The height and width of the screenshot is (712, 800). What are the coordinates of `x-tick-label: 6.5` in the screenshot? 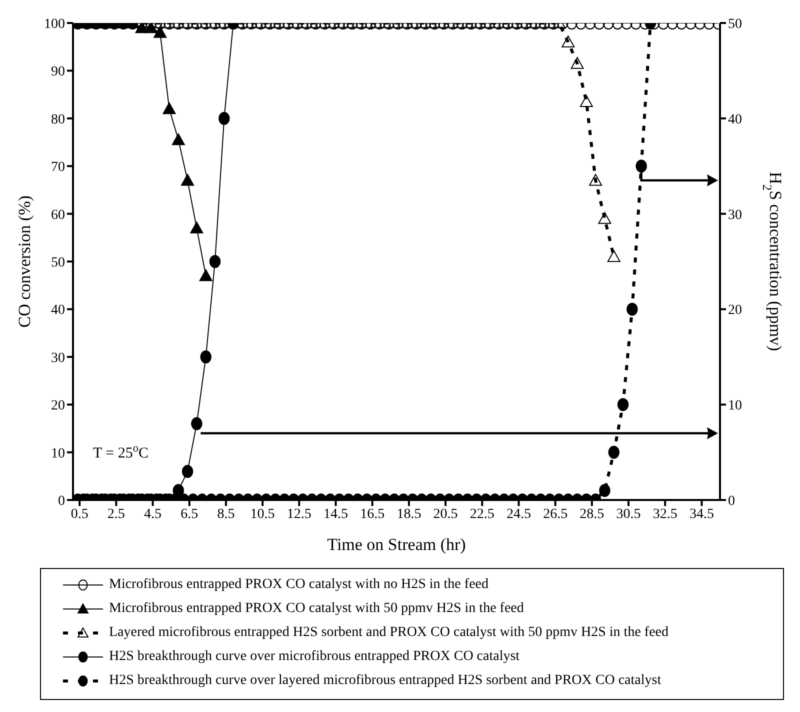 It's located at (189, 514).